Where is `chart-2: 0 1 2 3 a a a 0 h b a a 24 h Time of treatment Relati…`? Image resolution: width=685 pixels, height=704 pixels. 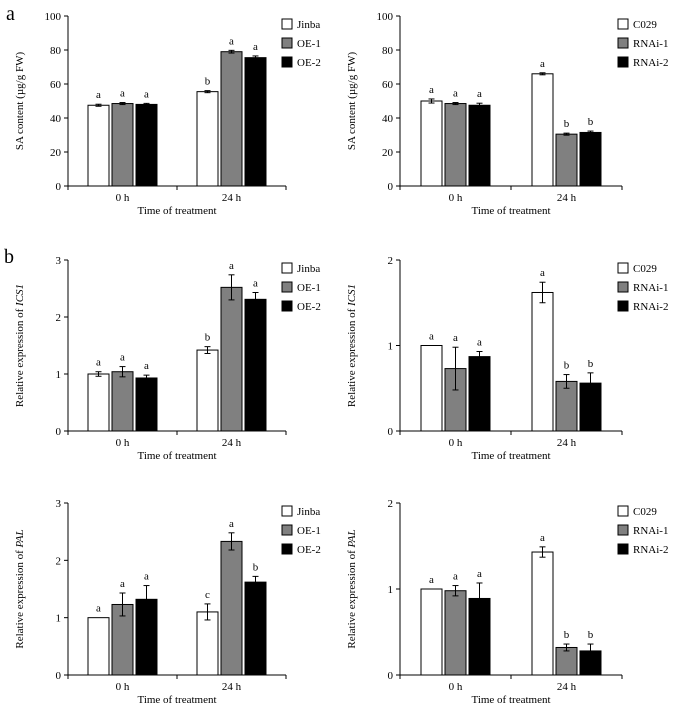 chart-2: 0 1 2 3 a a a 0 h b a a 24 h Time of treatment Relati… is located at coordinates (167, 358).